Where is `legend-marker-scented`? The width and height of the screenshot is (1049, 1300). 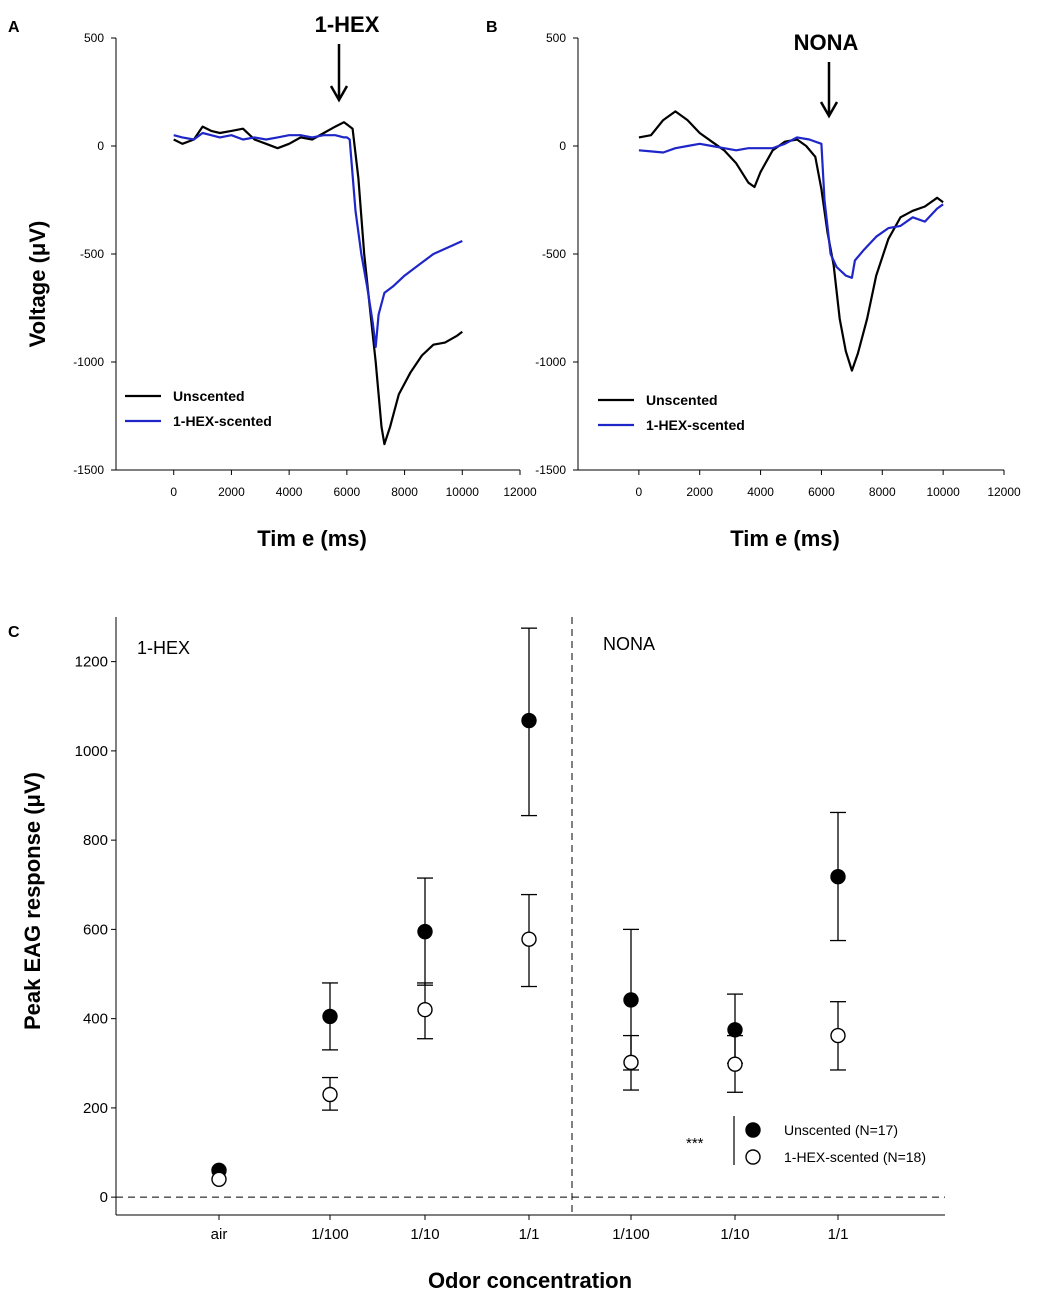 legend-marker-scented is located at coordinates (753, 1157).